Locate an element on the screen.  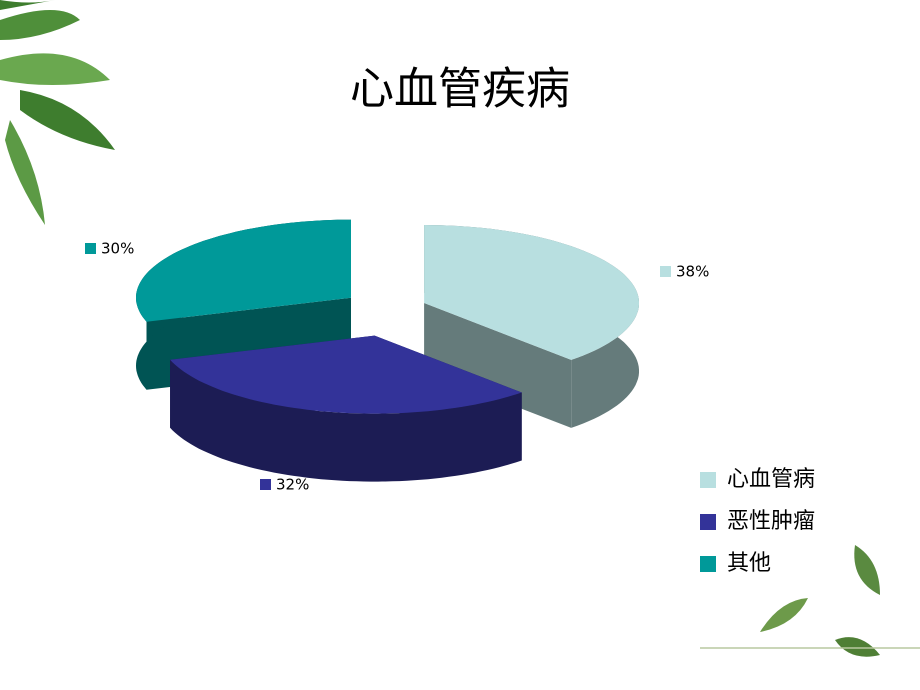
slice-cut-face is located at coordinates (498, 365).